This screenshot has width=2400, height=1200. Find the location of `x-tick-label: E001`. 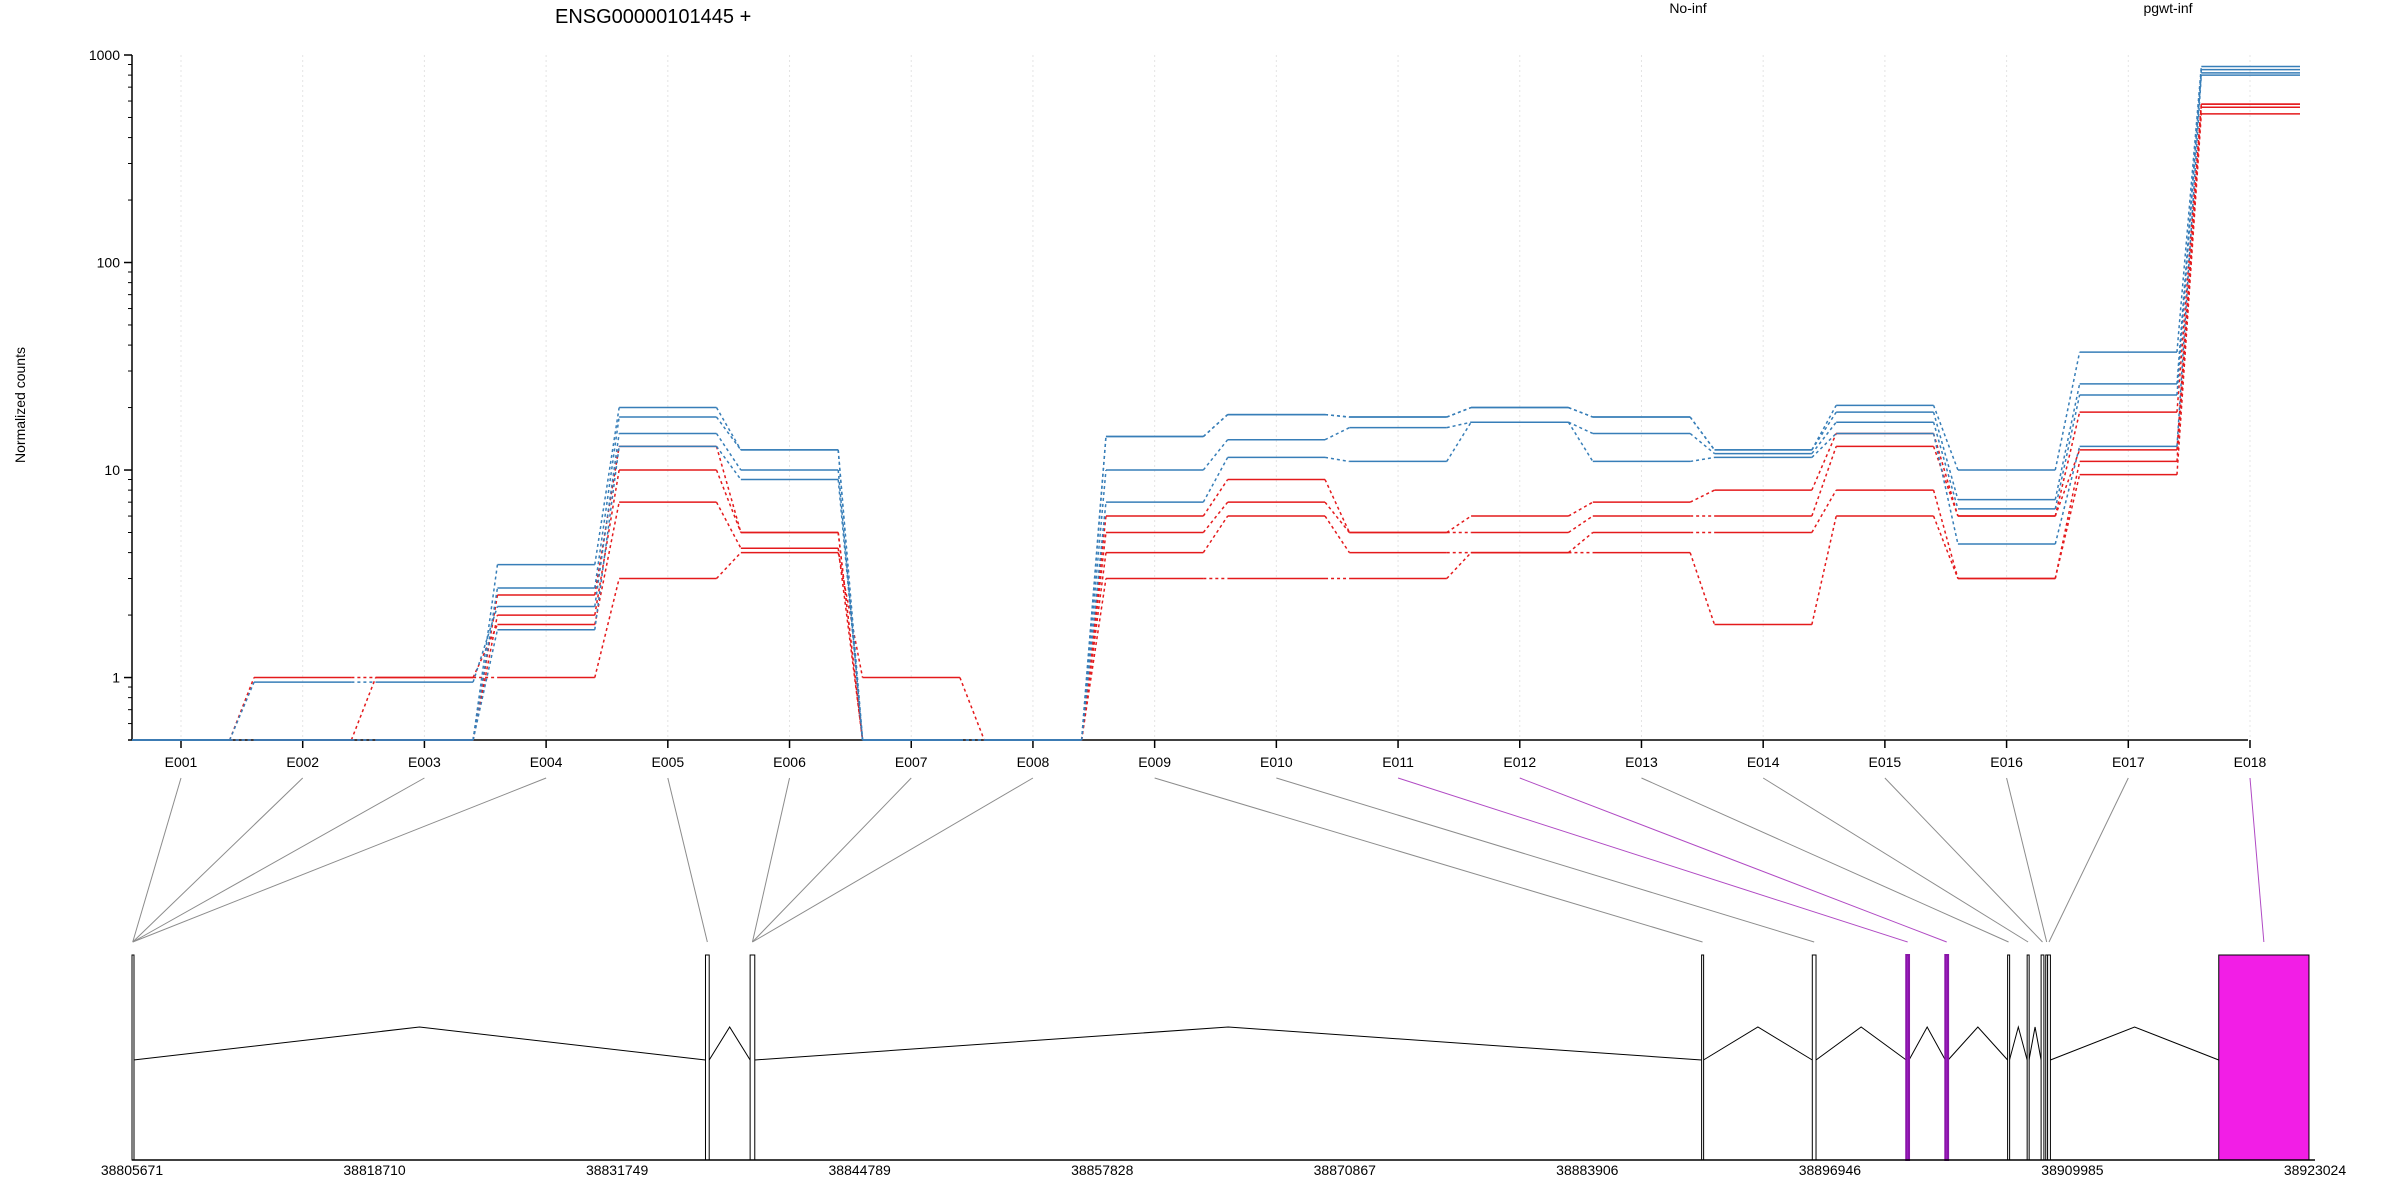

x-tick-label: E001 is located at coordinates (181, 762).